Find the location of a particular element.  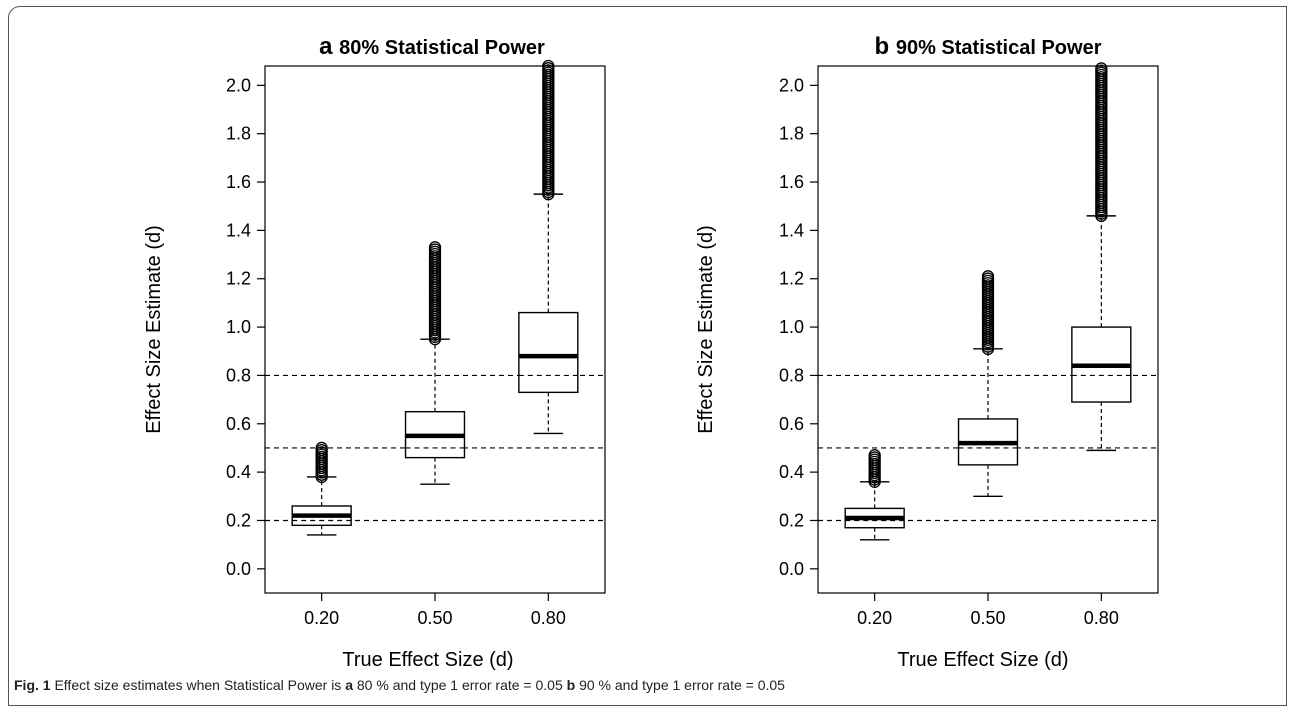

caption-letter-b: b is located at coordinates (571, 685).